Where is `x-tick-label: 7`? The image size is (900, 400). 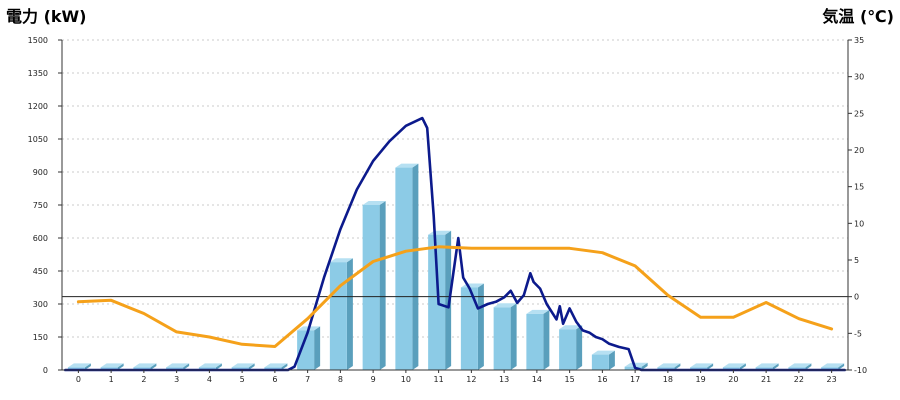
x-tick-label: 7 is located at coordinates (307, 379).